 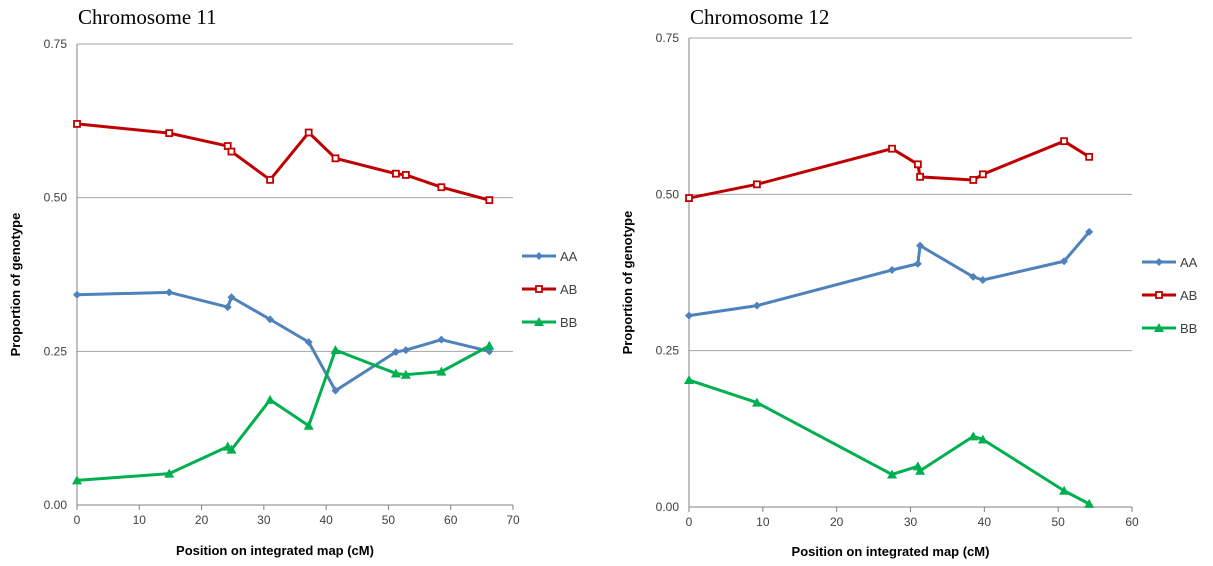 What do you see at coordinates (627, 283) in the screenshot?
I see `y-axis-title: Proportion of genotype` at bounding box center [627, 283].